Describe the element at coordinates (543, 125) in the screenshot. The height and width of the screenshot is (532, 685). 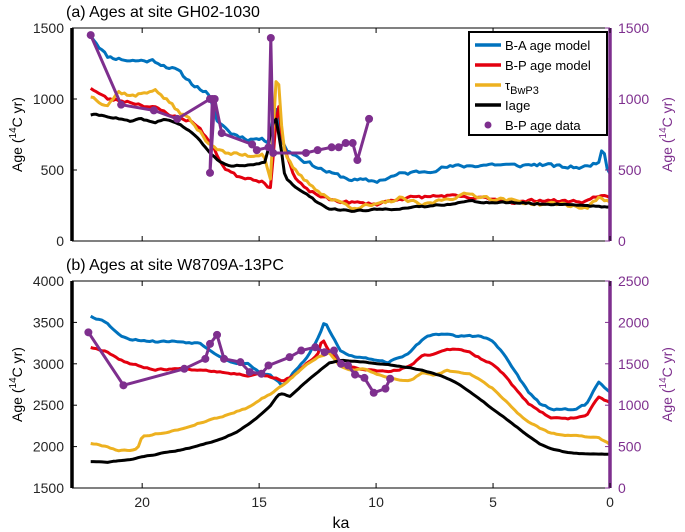
I see `legend-label: B-P age data` at that location.